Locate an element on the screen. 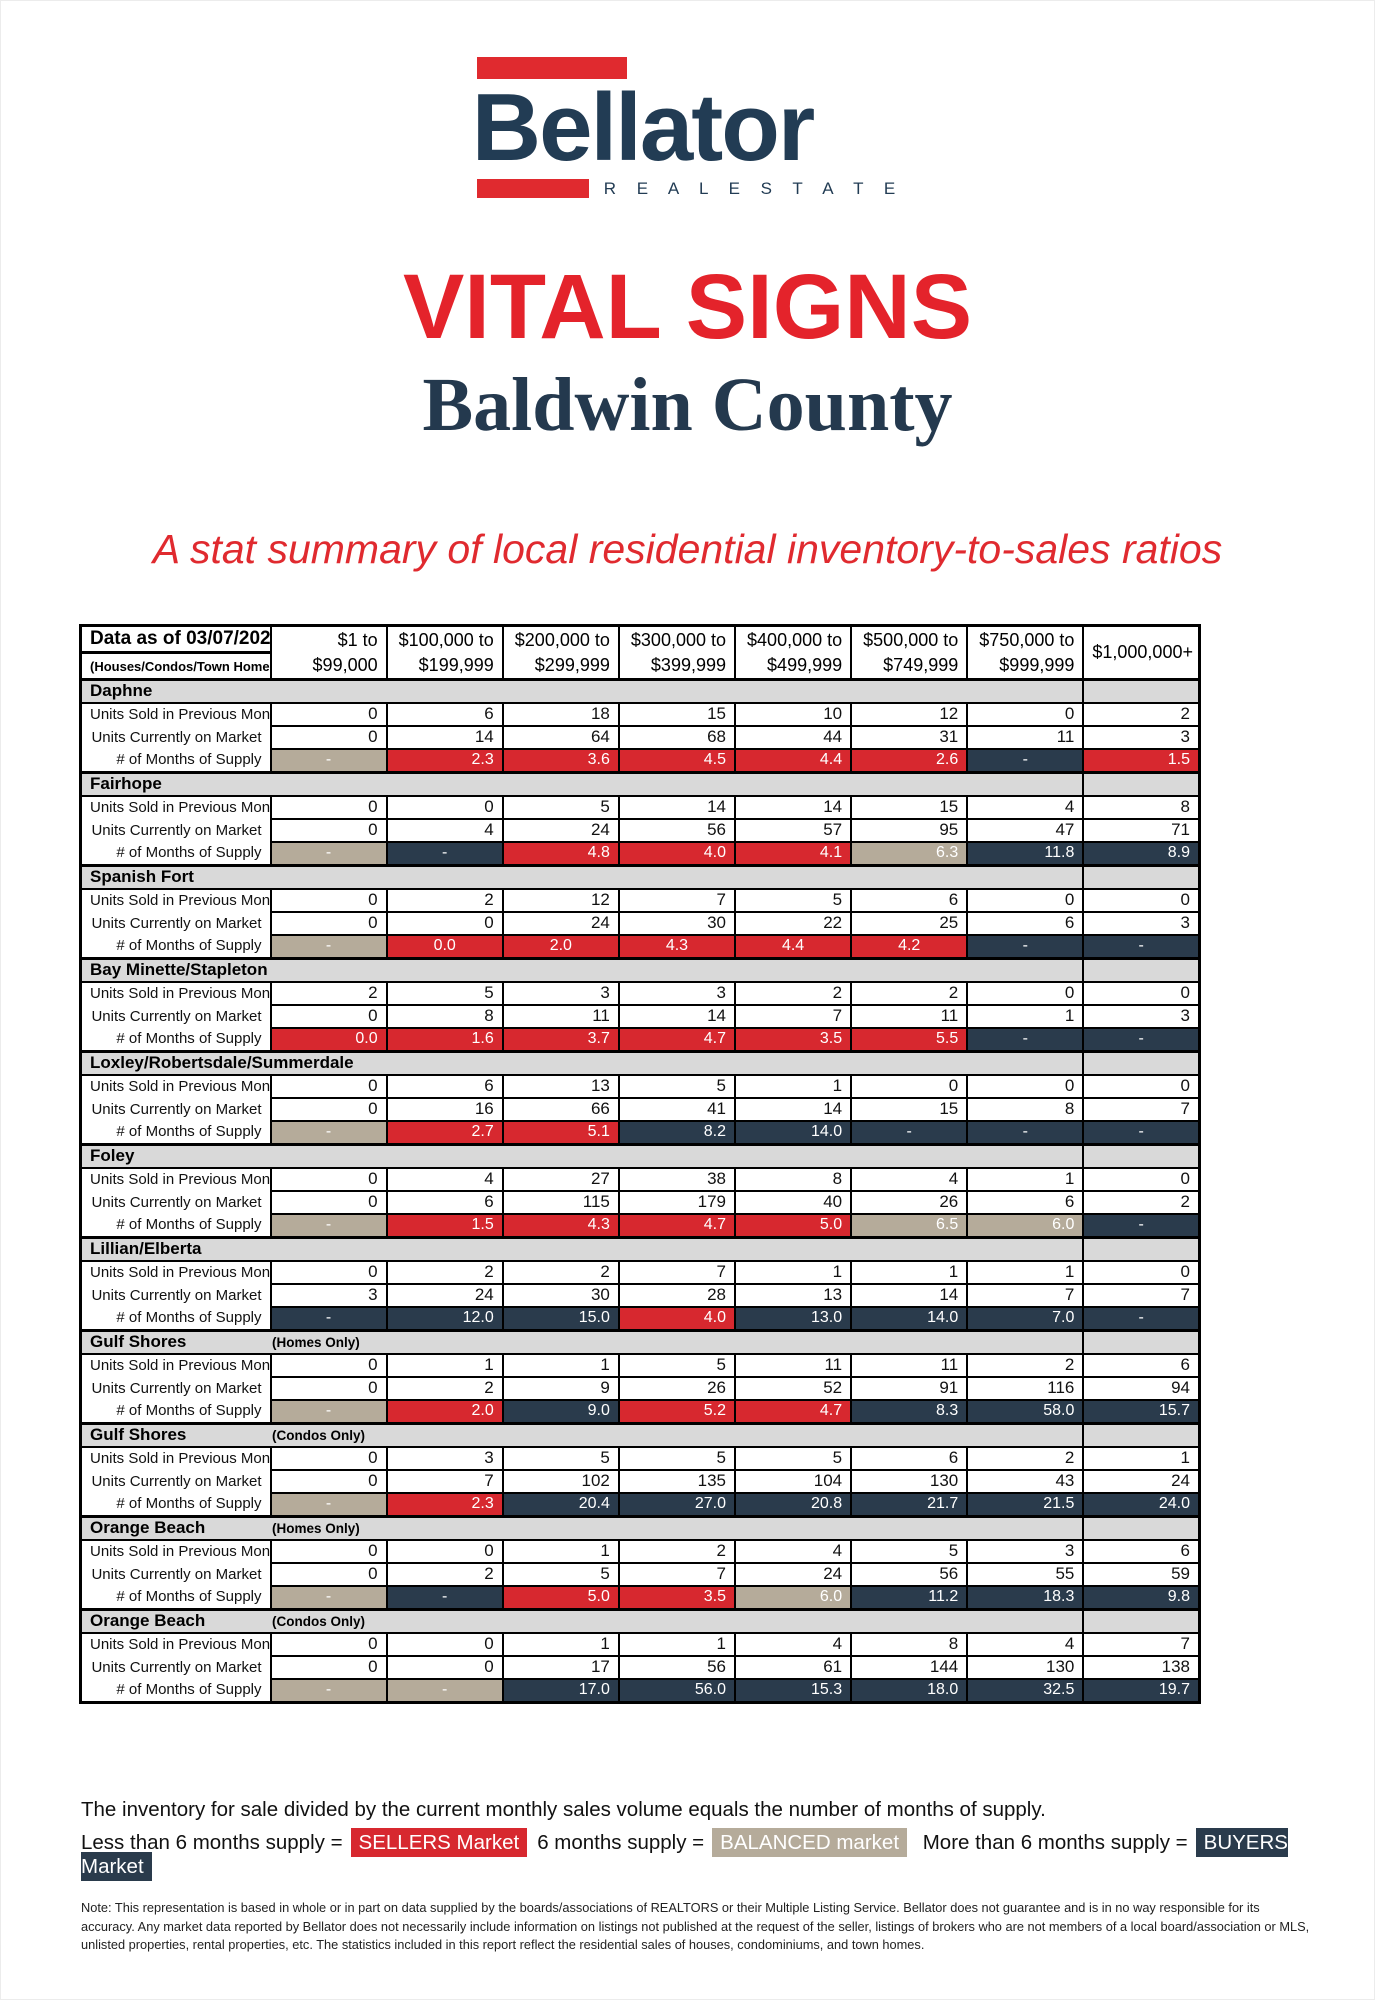  supply-cell: 4.2 is located at coordinates (909, 946).